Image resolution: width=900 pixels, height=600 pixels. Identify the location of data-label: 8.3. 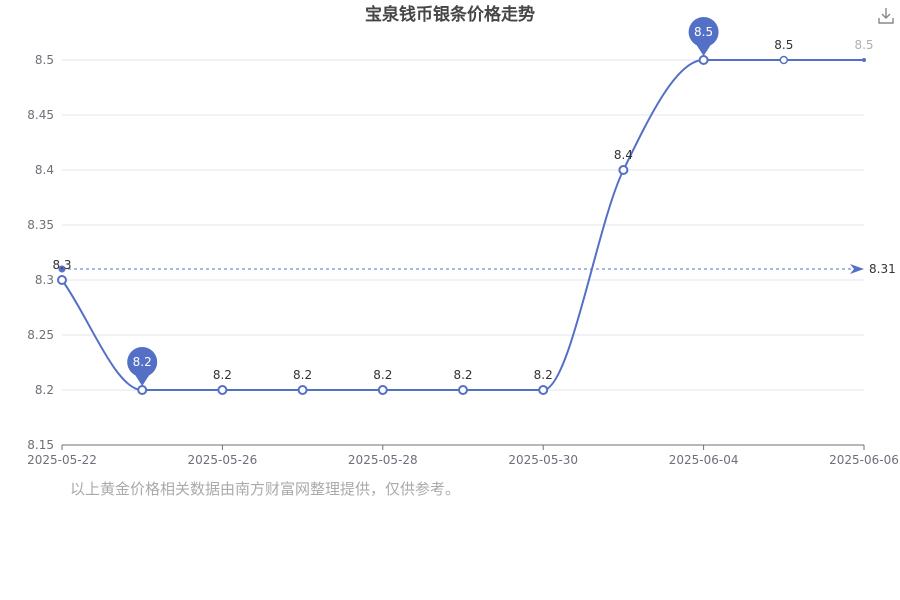
(61, 265).